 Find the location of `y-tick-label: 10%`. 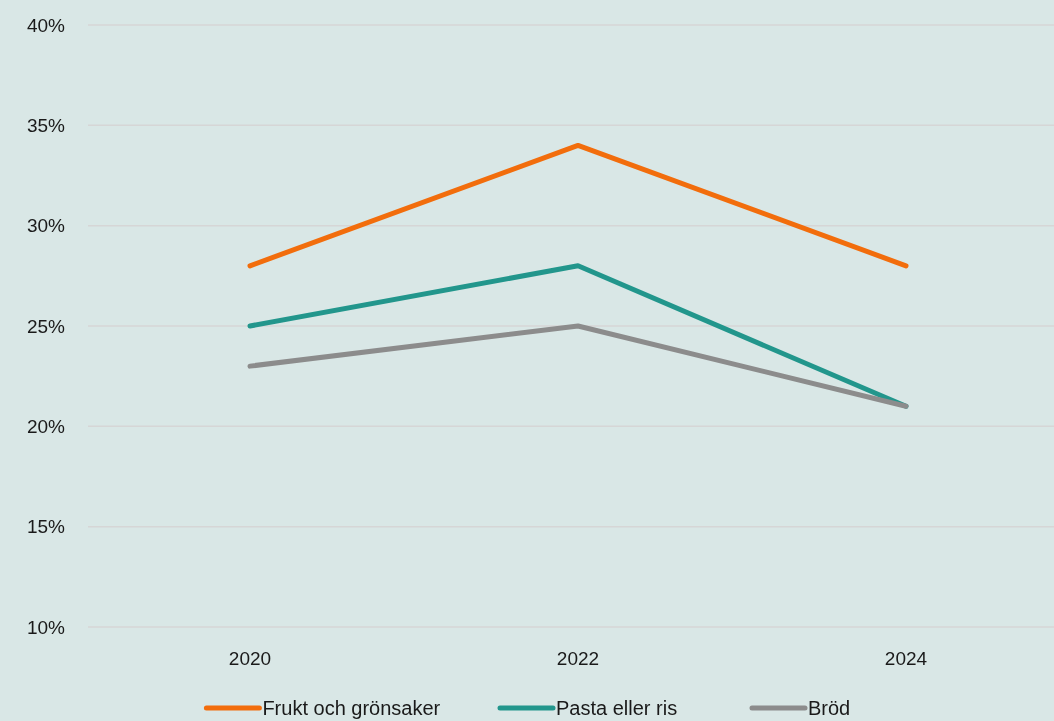

y-tick-label: 10% is located at coordinates (46, 627).